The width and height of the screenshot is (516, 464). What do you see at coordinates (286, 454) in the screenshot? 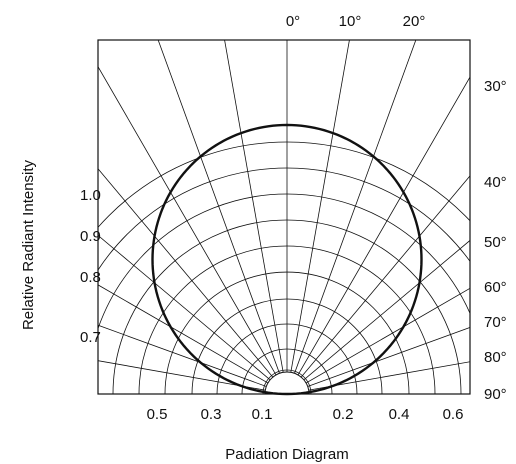
I see `chart-caption: Padiation Diagram` at bounding box center [286, 454].